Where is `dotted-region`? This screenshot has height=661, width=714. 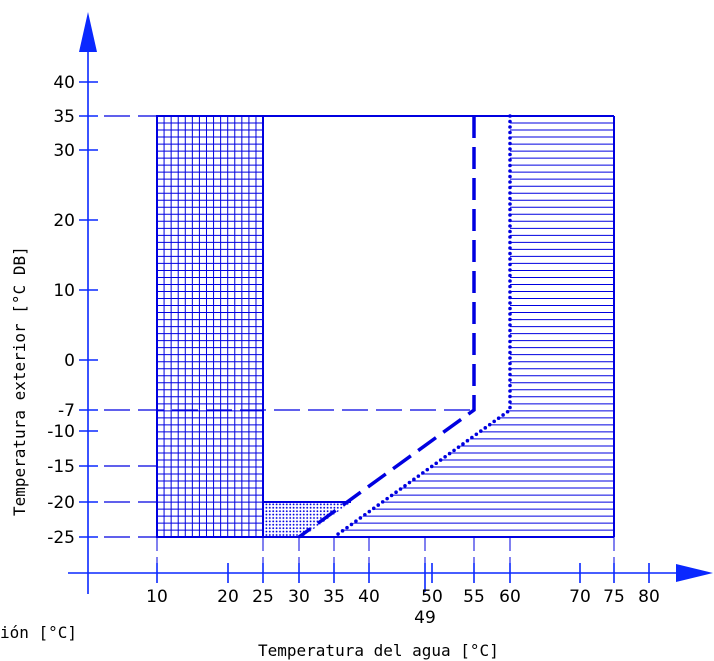 dotted-region is located at coordinates (307, 519).